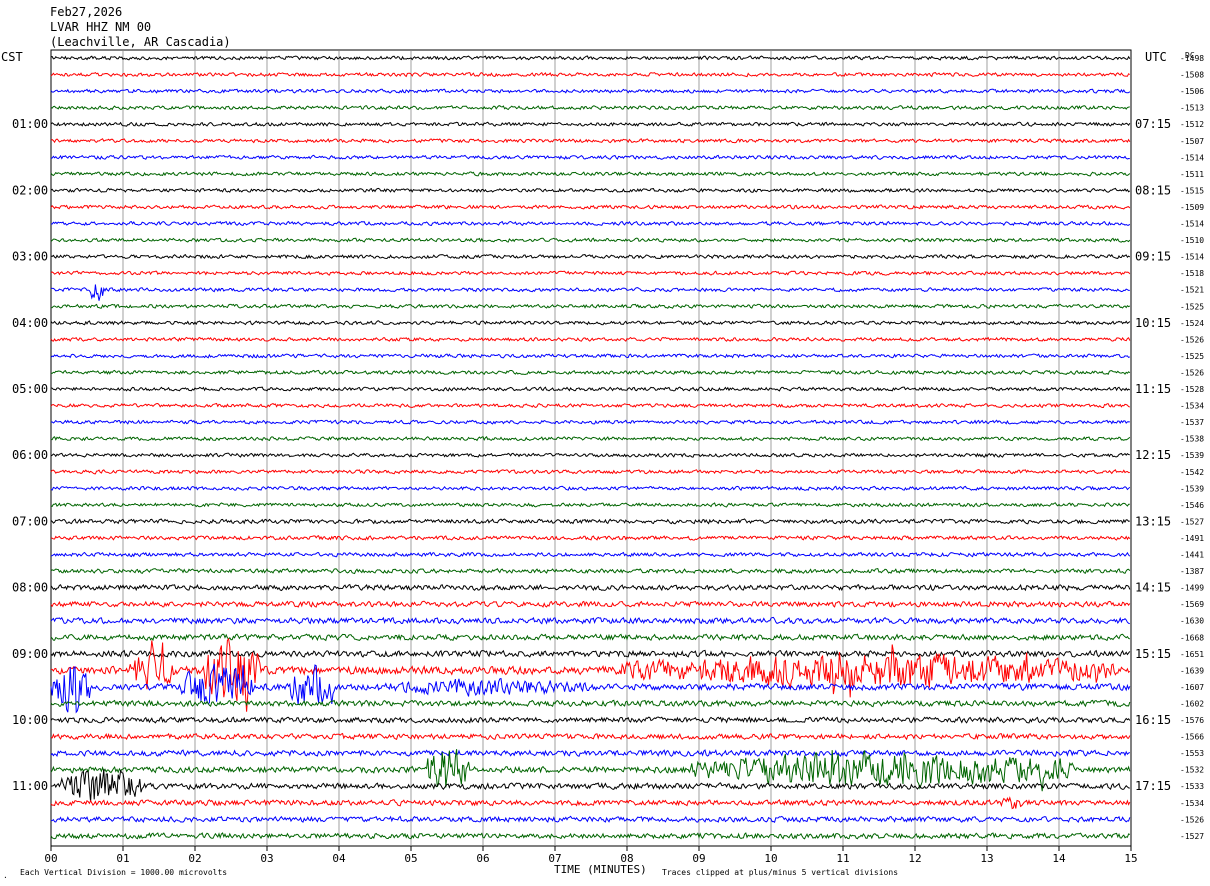 Image resolution: width=1210 pixels, height=886 pixels. What do you see at coordinates (30, 455) in the screenshot?
I see `left-hour-label: 06:00` at bounding box center [30, 455].